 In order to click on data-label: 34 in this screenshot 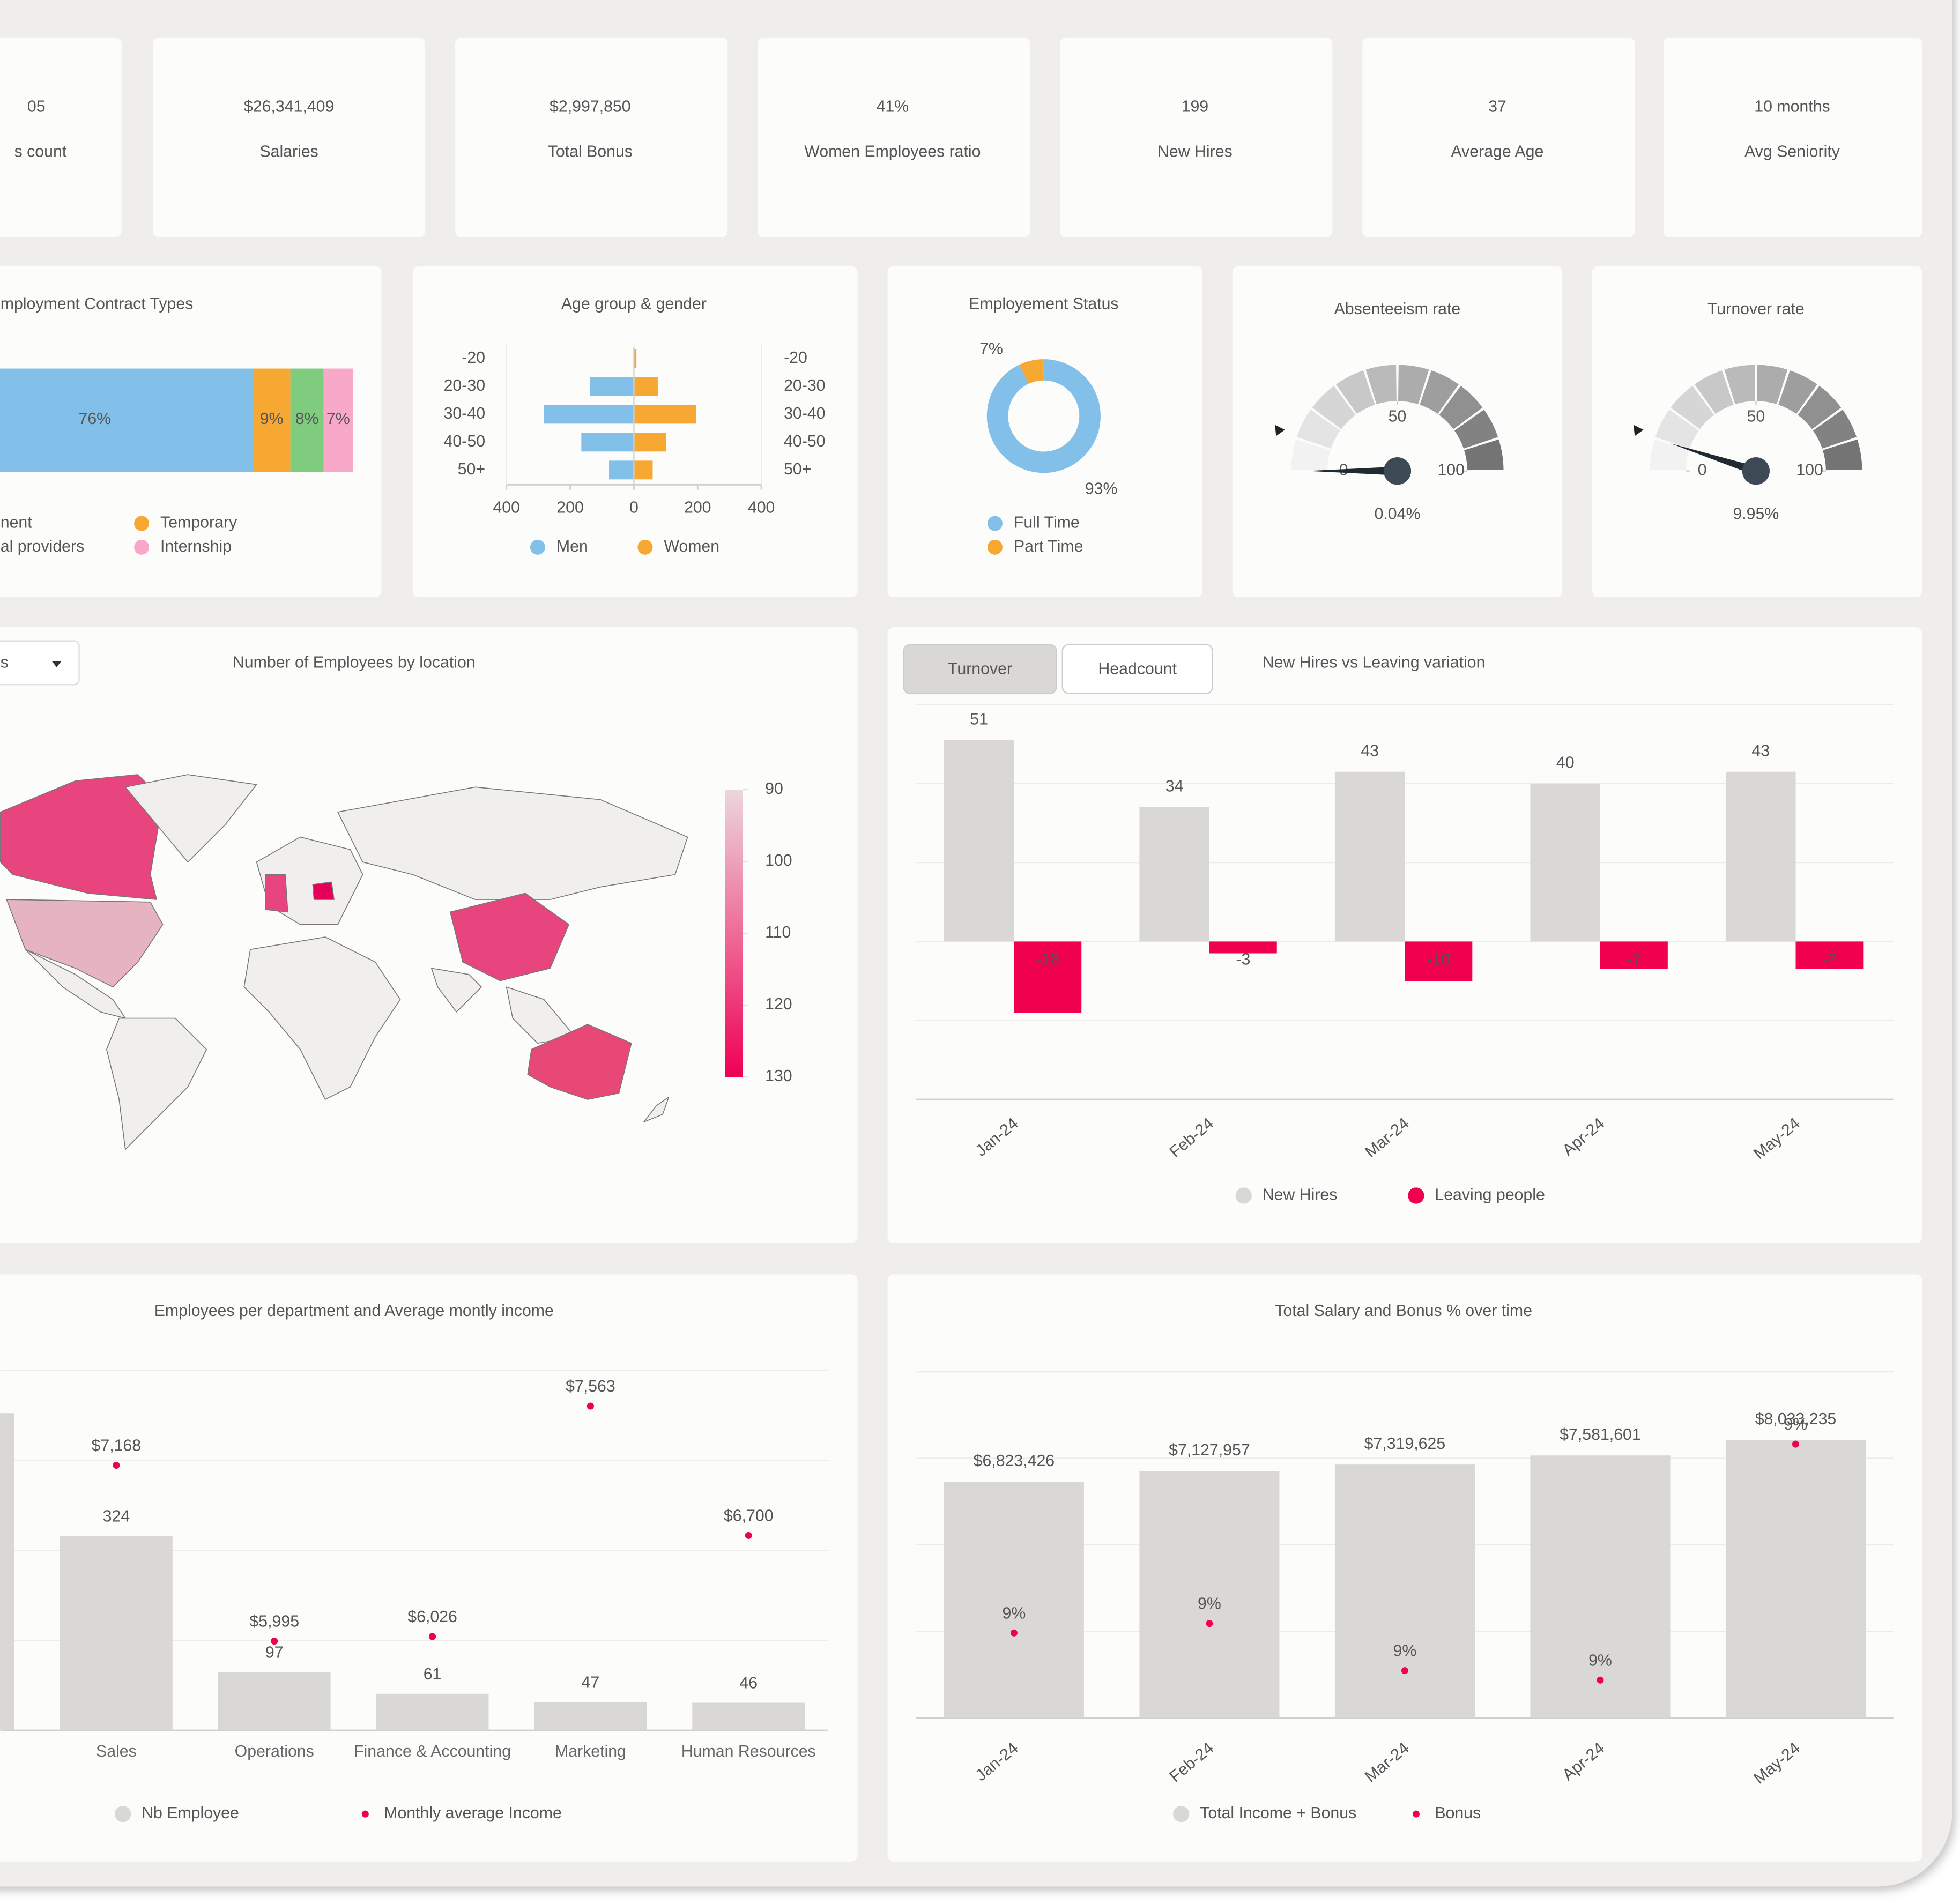, I will do `click(1174, 786)`.